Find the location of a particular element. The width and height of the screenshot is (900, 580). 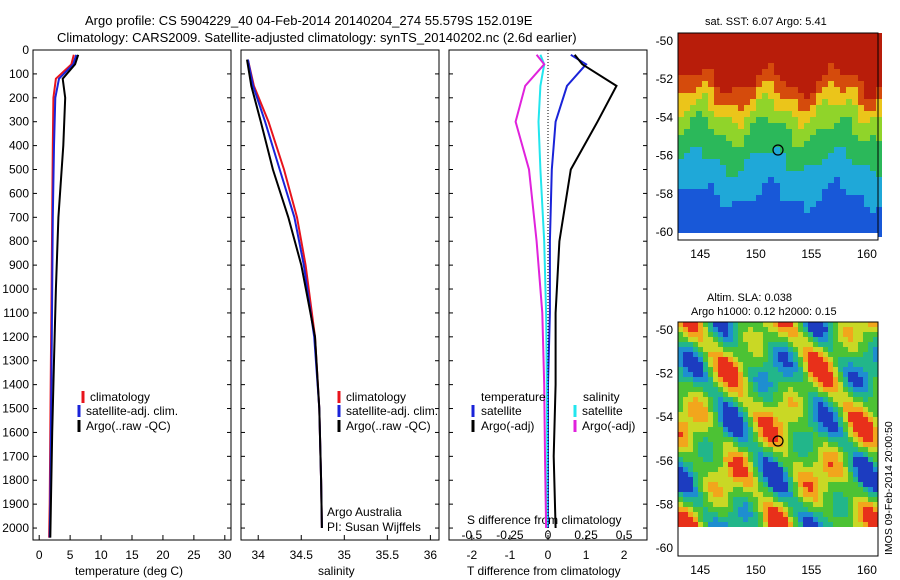

depth-tick-label: 2000 is located at coordinates (15, 528).